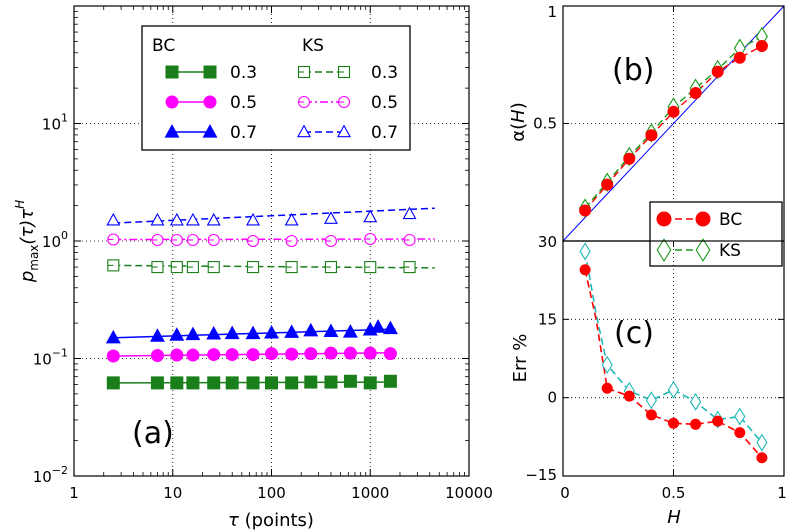  I want to click on panel-c-grid, so click(673, 358).